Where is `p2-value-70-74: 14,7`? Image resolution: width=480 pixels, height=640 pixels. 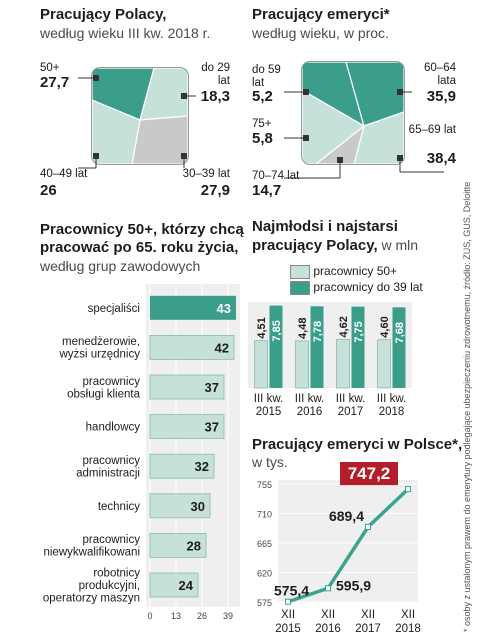 p2-value-70-74: 14,7 is located at coordinates (267, 190).